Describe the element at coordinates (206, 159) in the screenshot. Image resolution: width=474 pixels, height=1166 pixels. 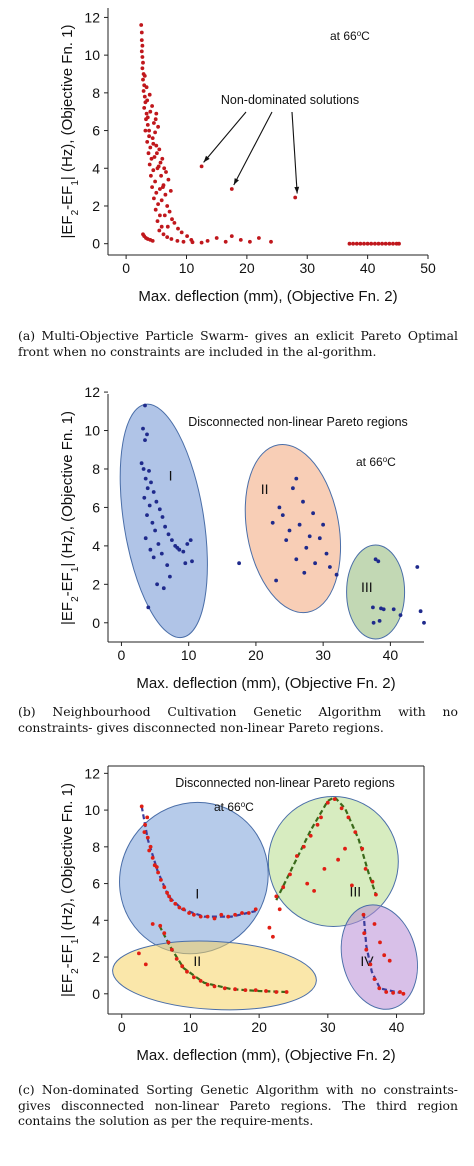
I see `annotation-arrowhead` at that location.